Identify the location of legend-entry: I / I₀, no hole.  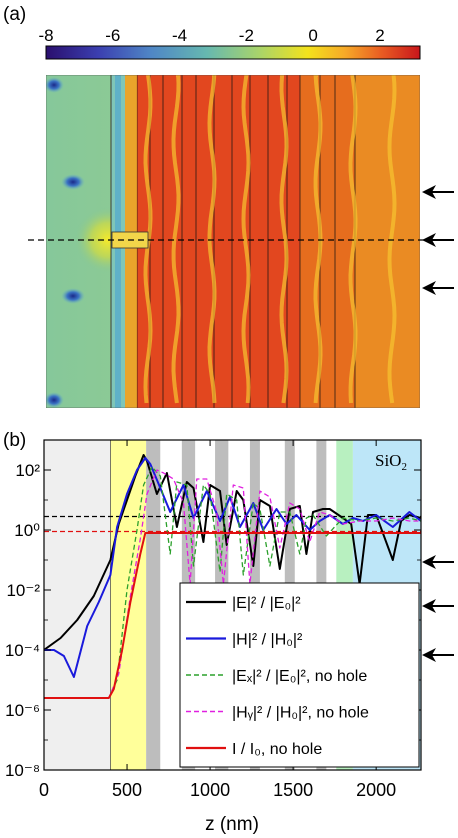
(277, 749).